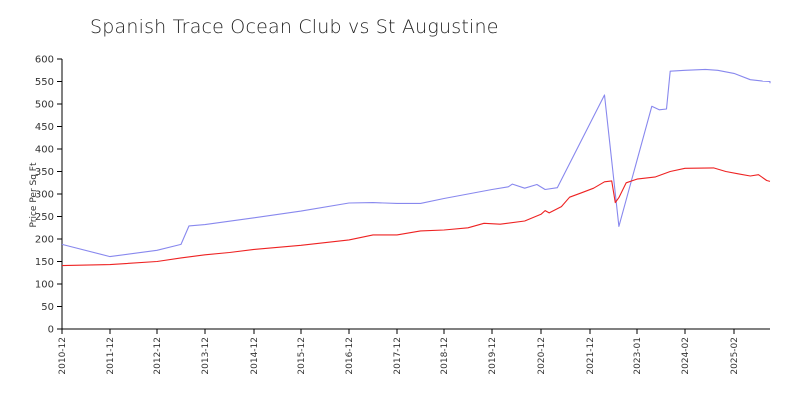 The width and height of the screenshot is (800, 404). What do you see at coordinates (294, 27) in the screenshot?
I see `chart-title: Spanish Trace Ocean Club vs St Augustine` at bounding box center [294, 27].